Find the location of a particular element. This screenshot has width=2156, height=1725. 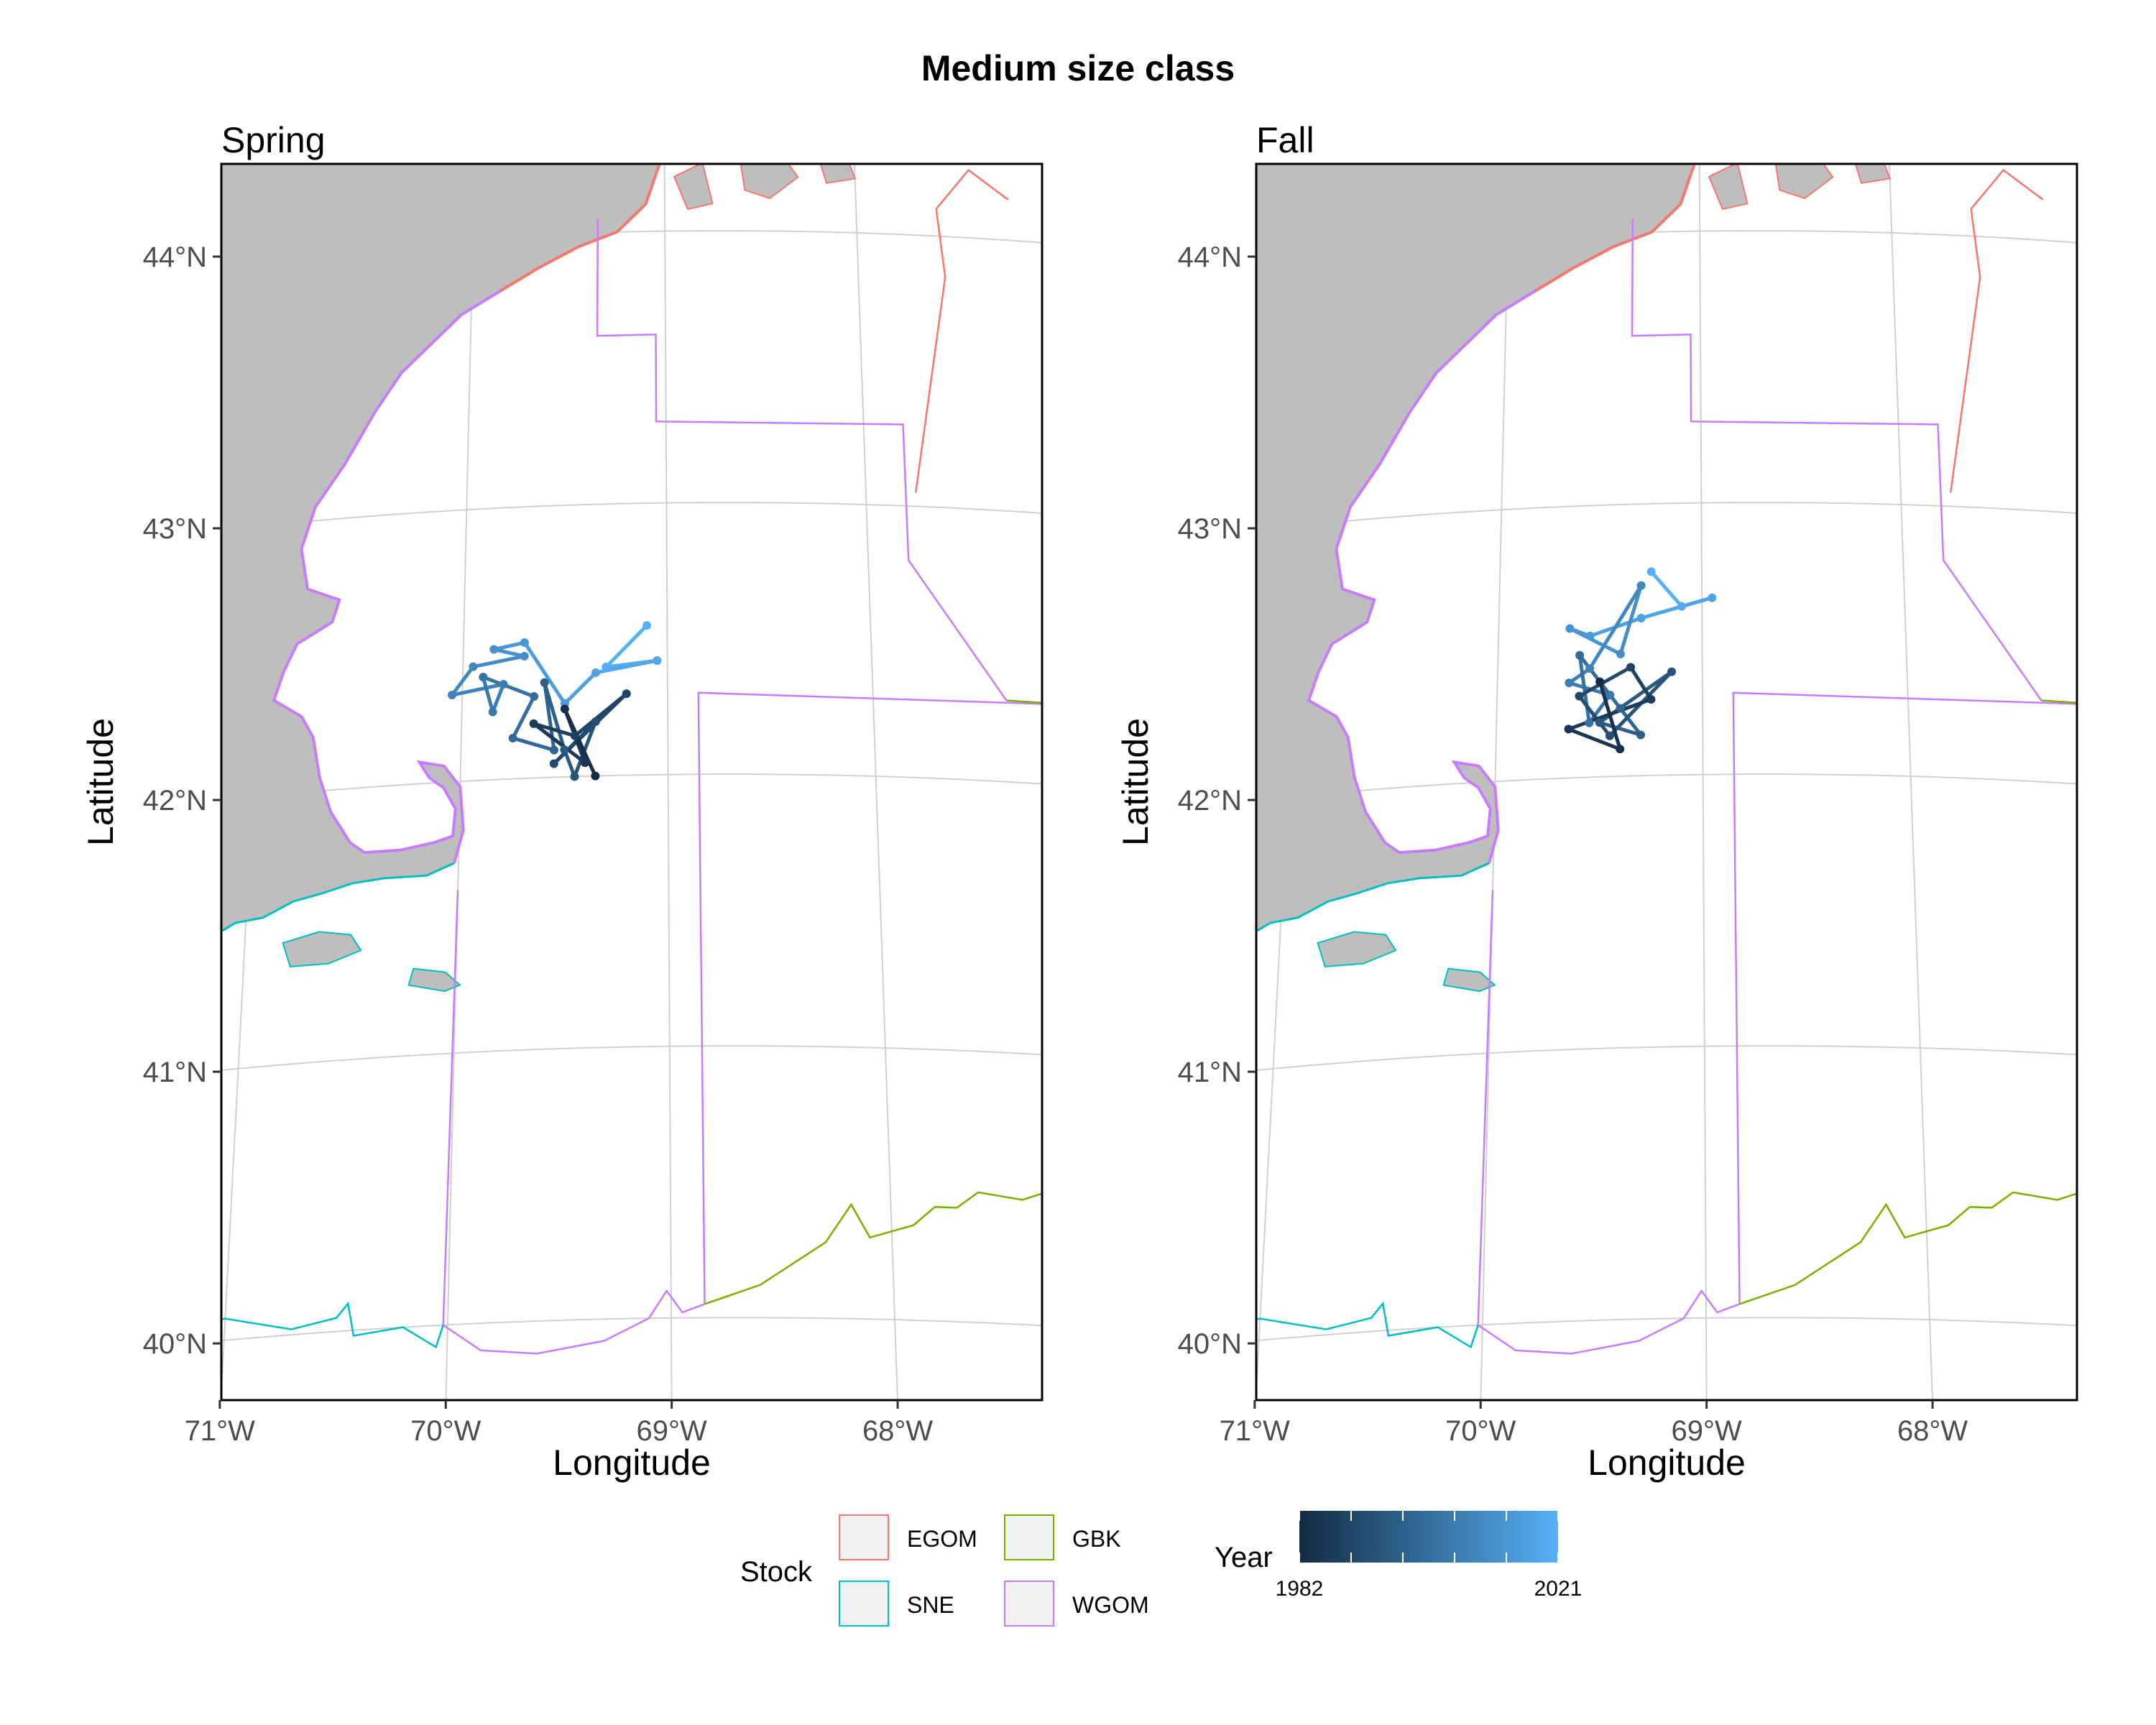

gbk-boundary-north is located at coordinates (2059, 701).